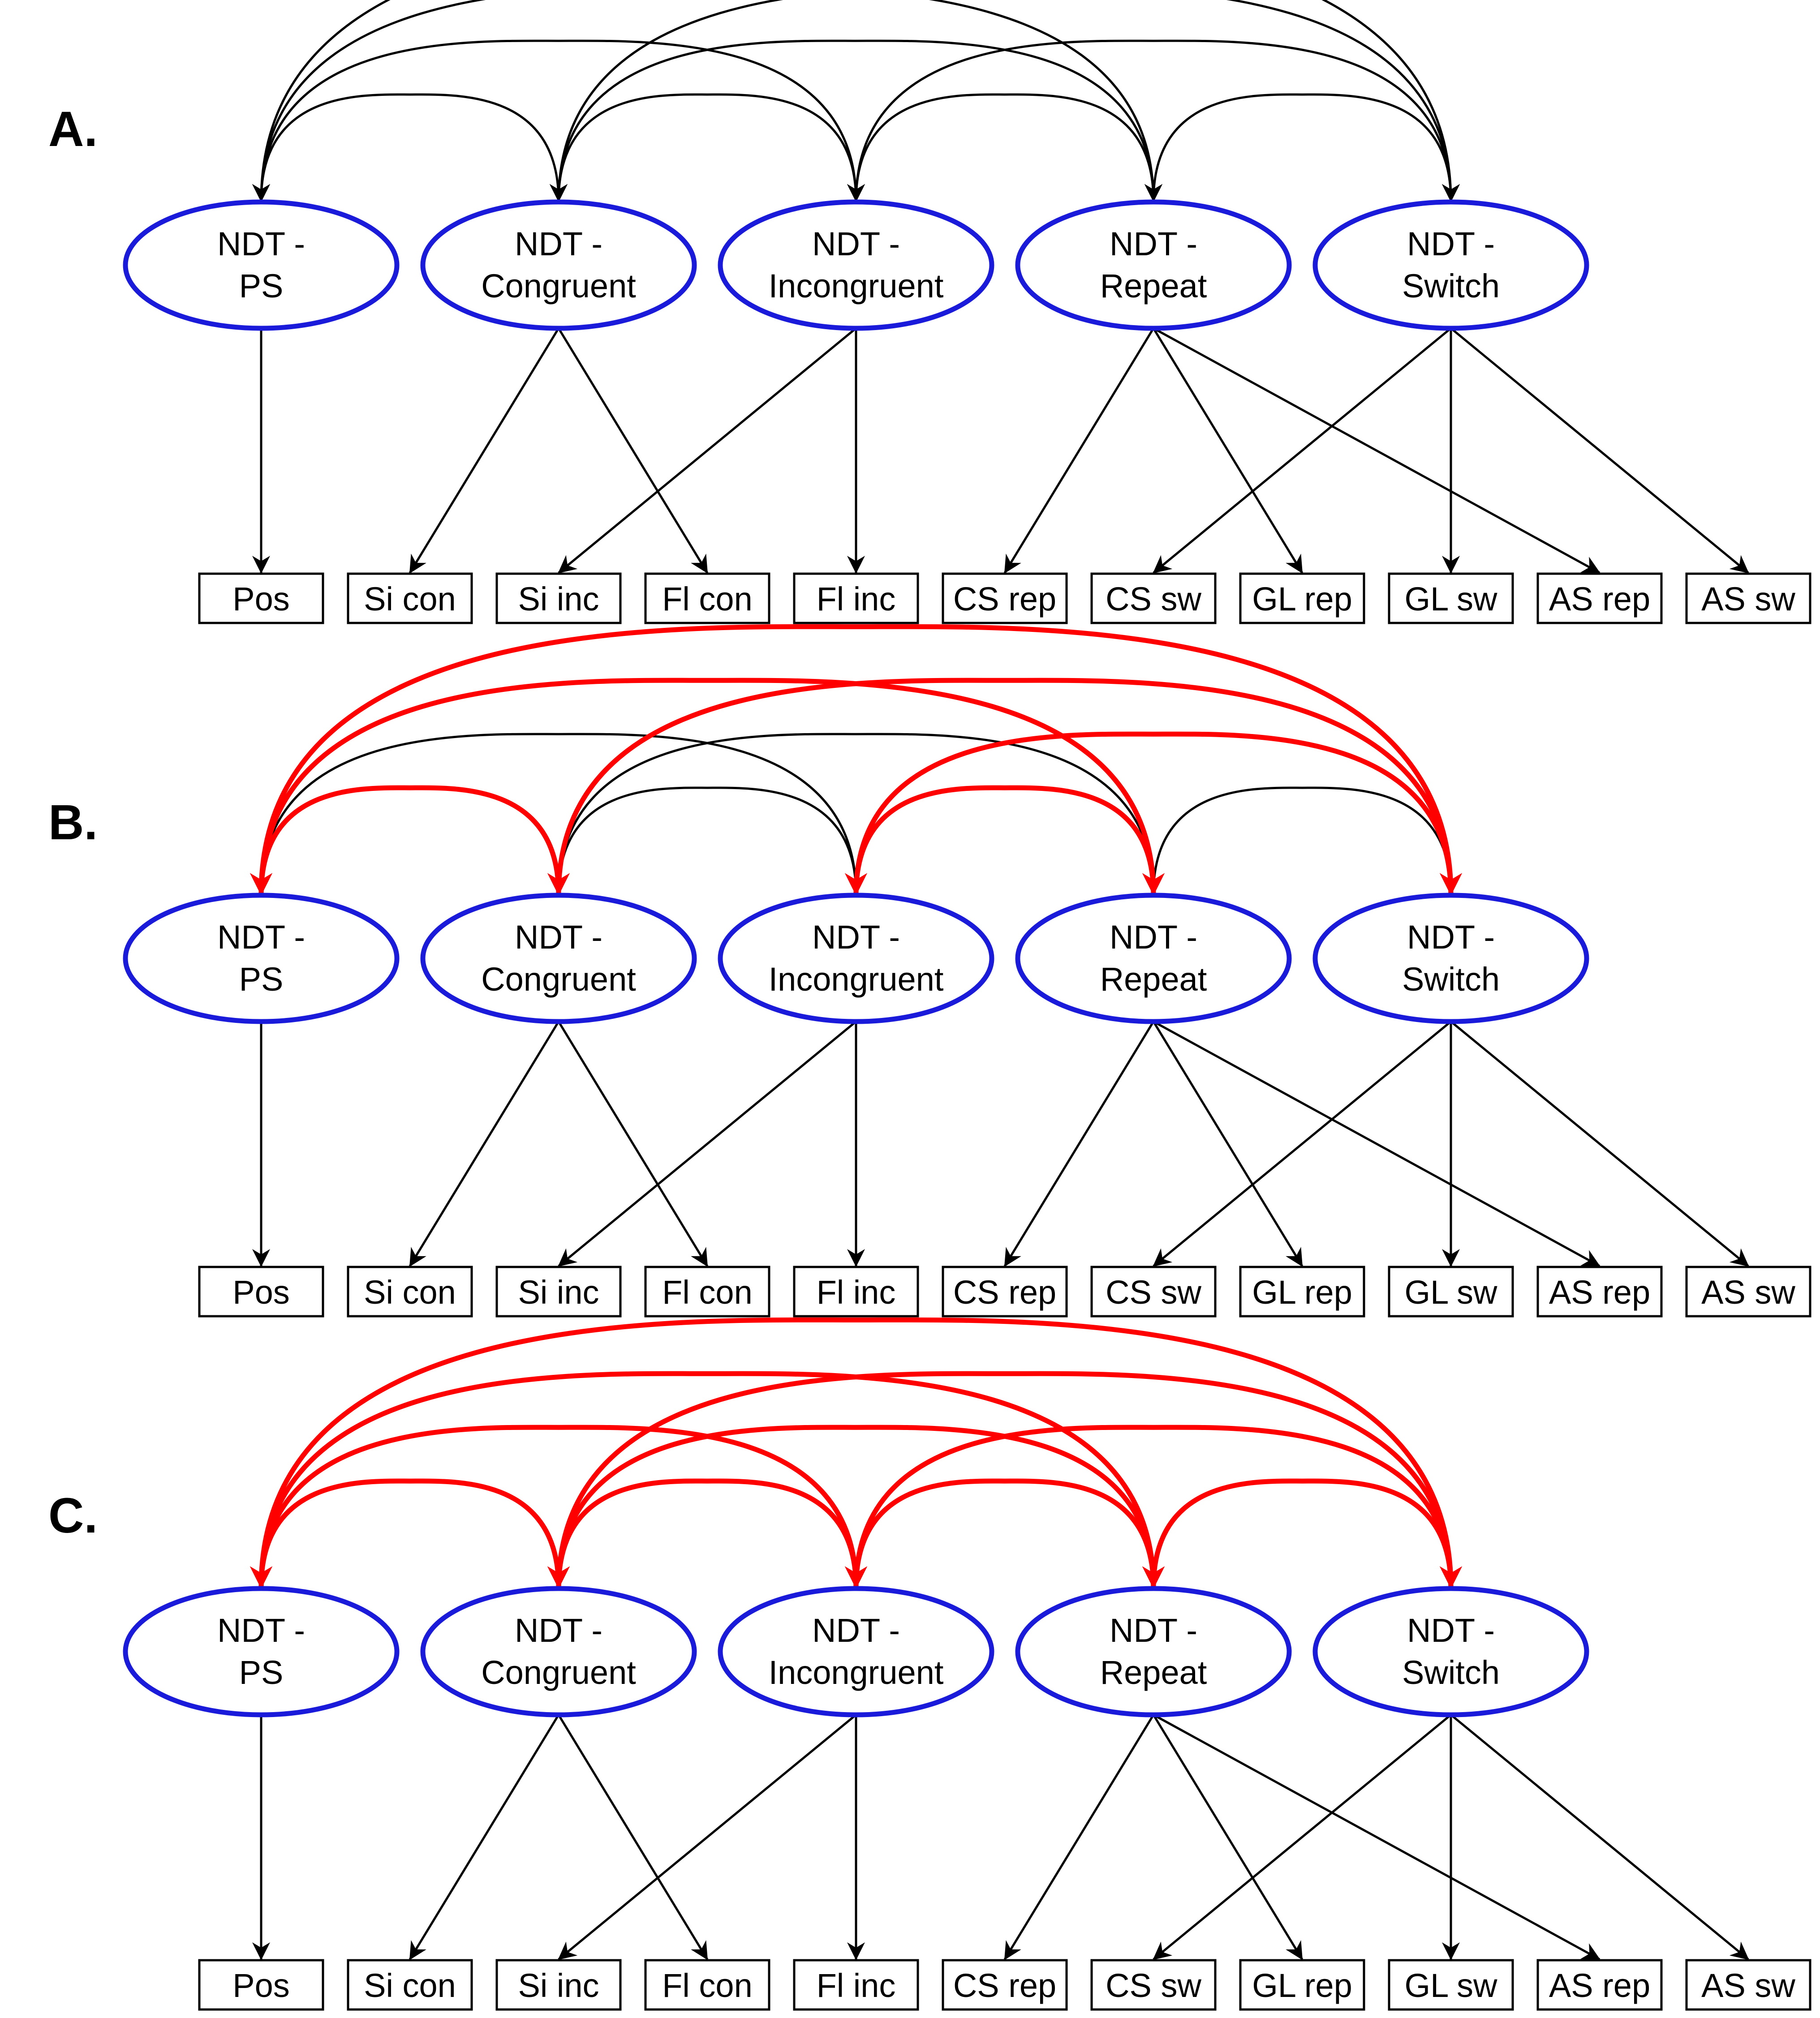 The width and height of the screenshot is (1820, 2018). What do you see at coordinates (1599, 1144) in the screenshot?
I see `loading-sw-assw` at bounding box center [1599, 1144].